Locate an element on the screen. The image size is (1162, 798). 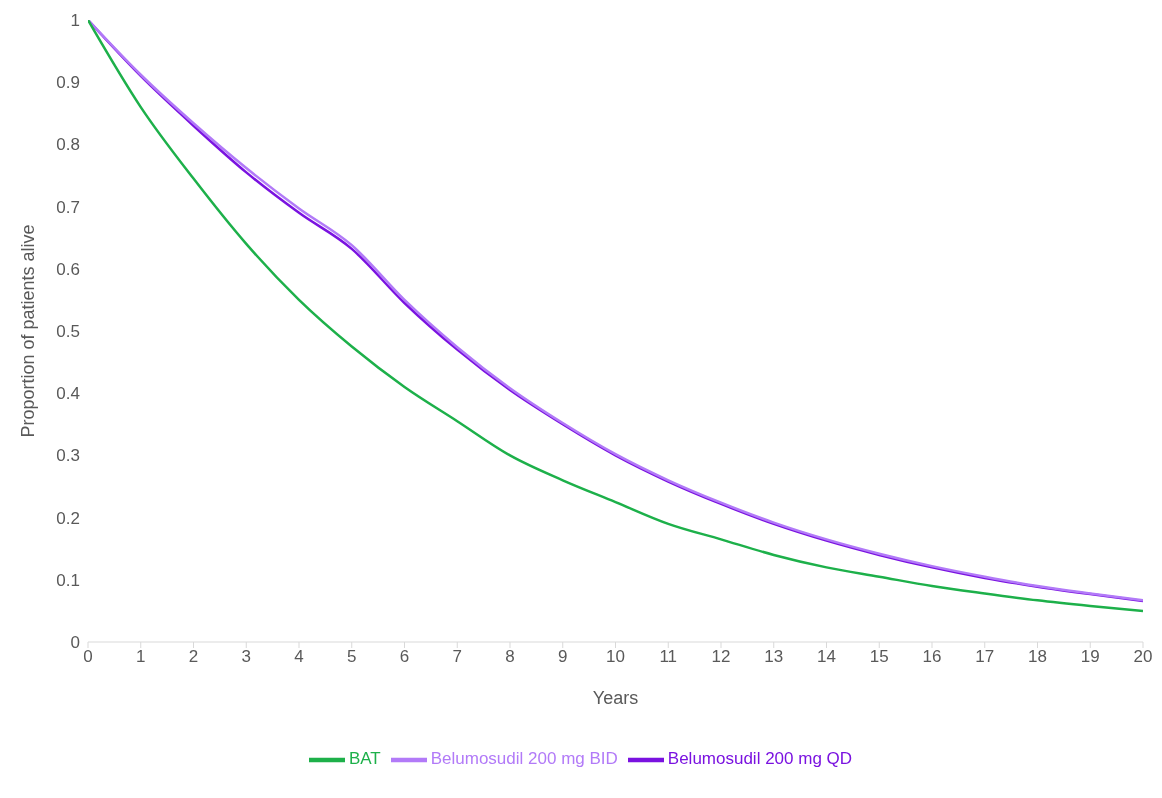
y-tick-label: 0.9 is located at coordinates (68, 83).